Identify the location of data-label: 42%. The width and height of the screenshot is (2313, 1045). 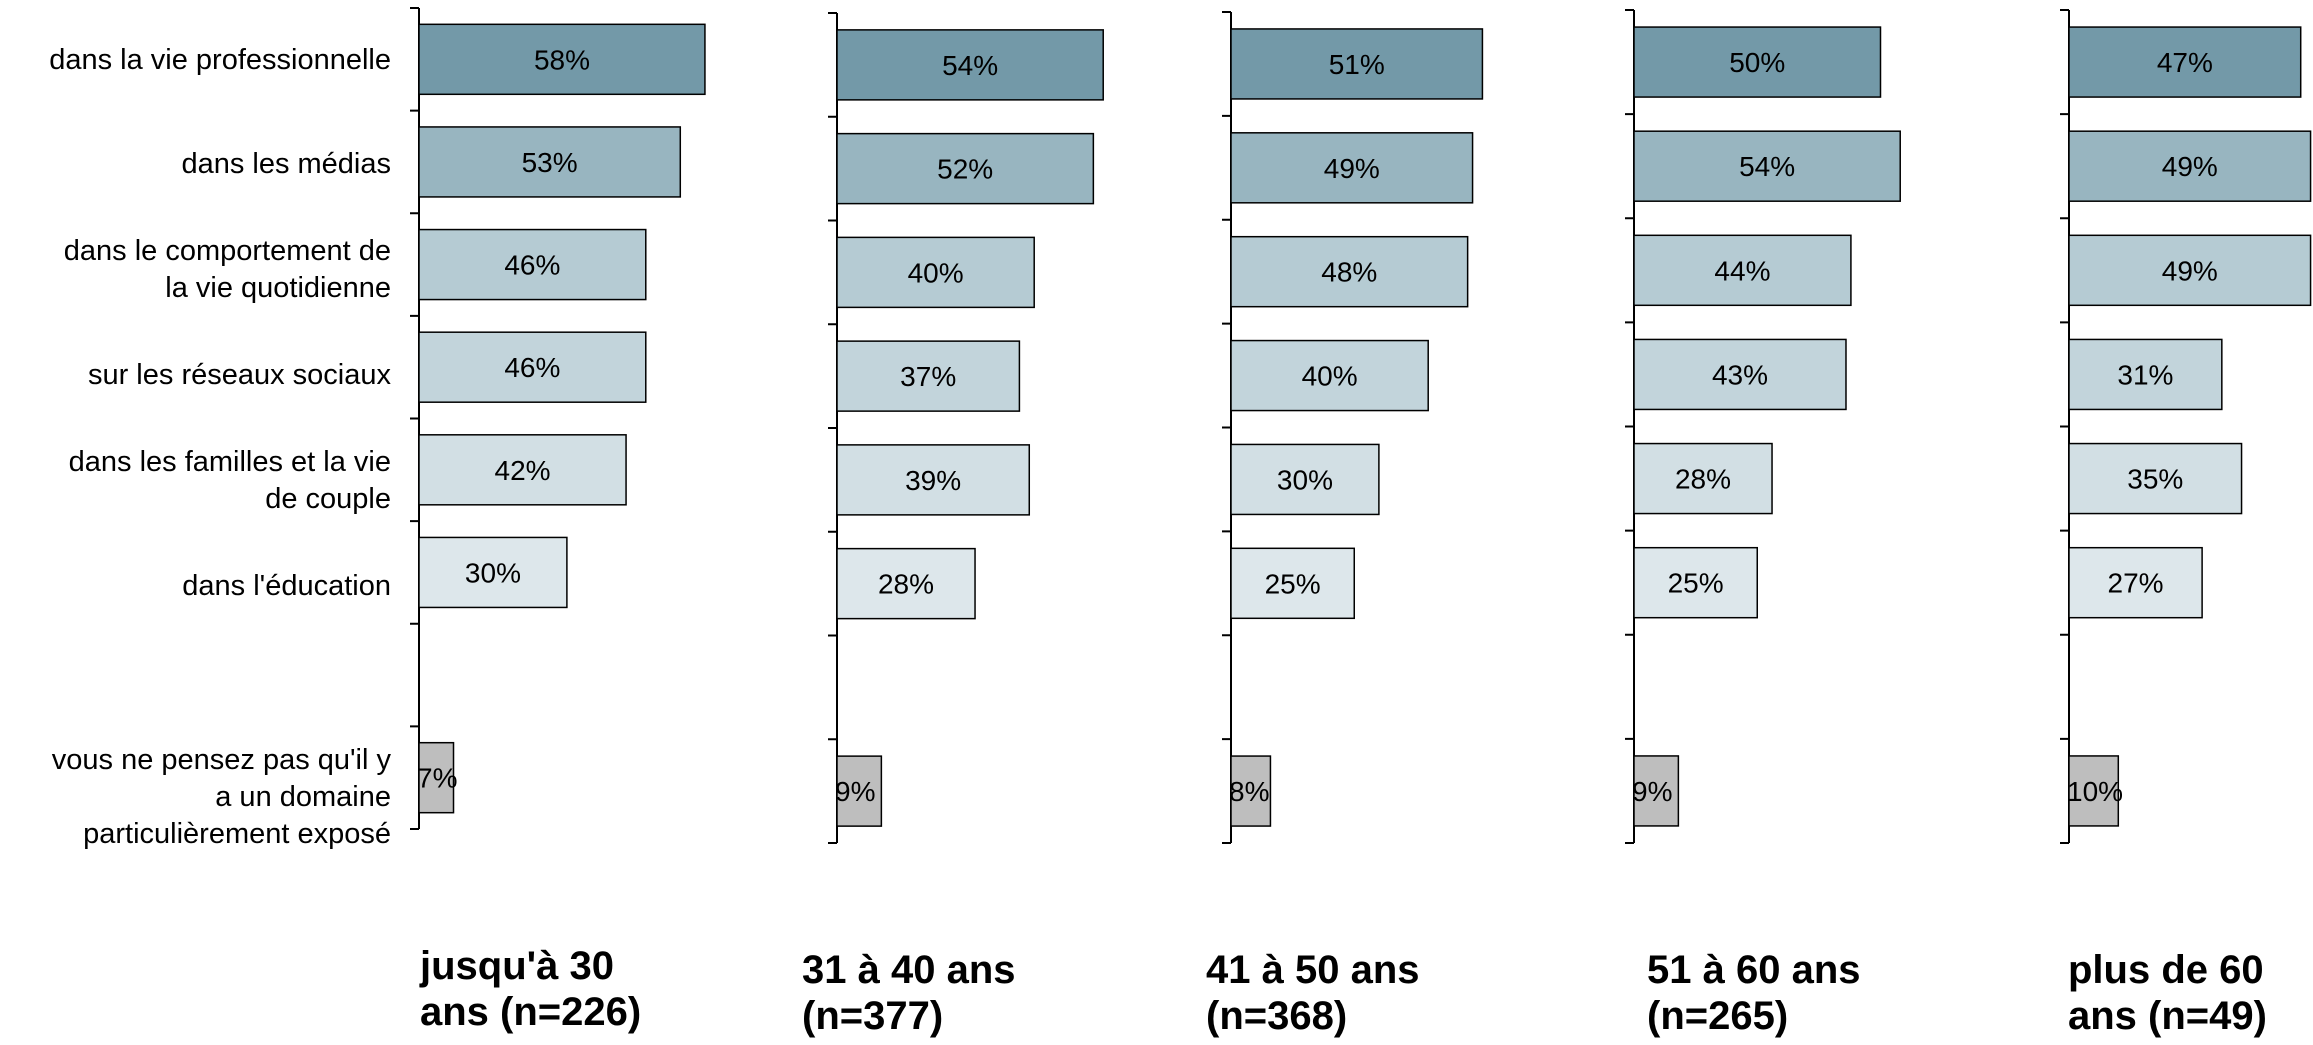
(523, 470).